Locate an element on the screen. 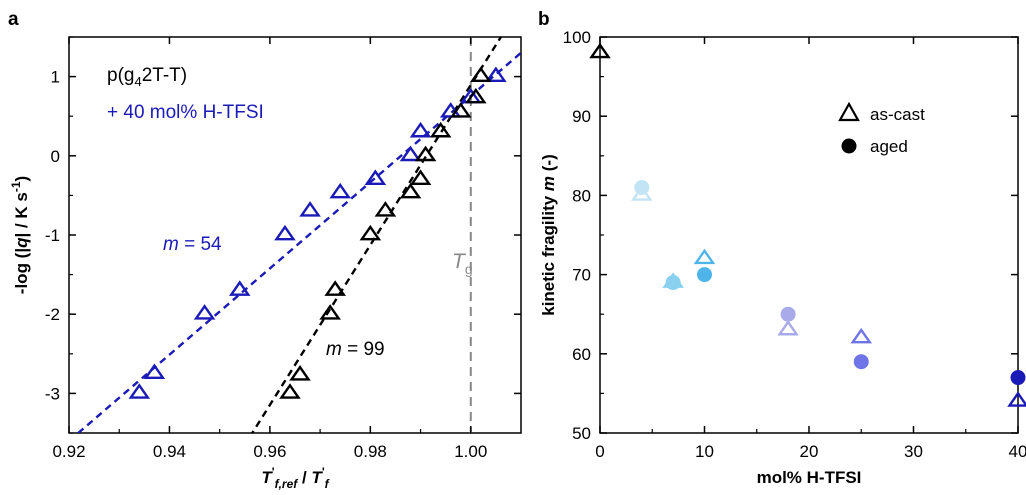 The image size is (1026, 495). legend-marker-as-cast is located at coordinates (849, 112).